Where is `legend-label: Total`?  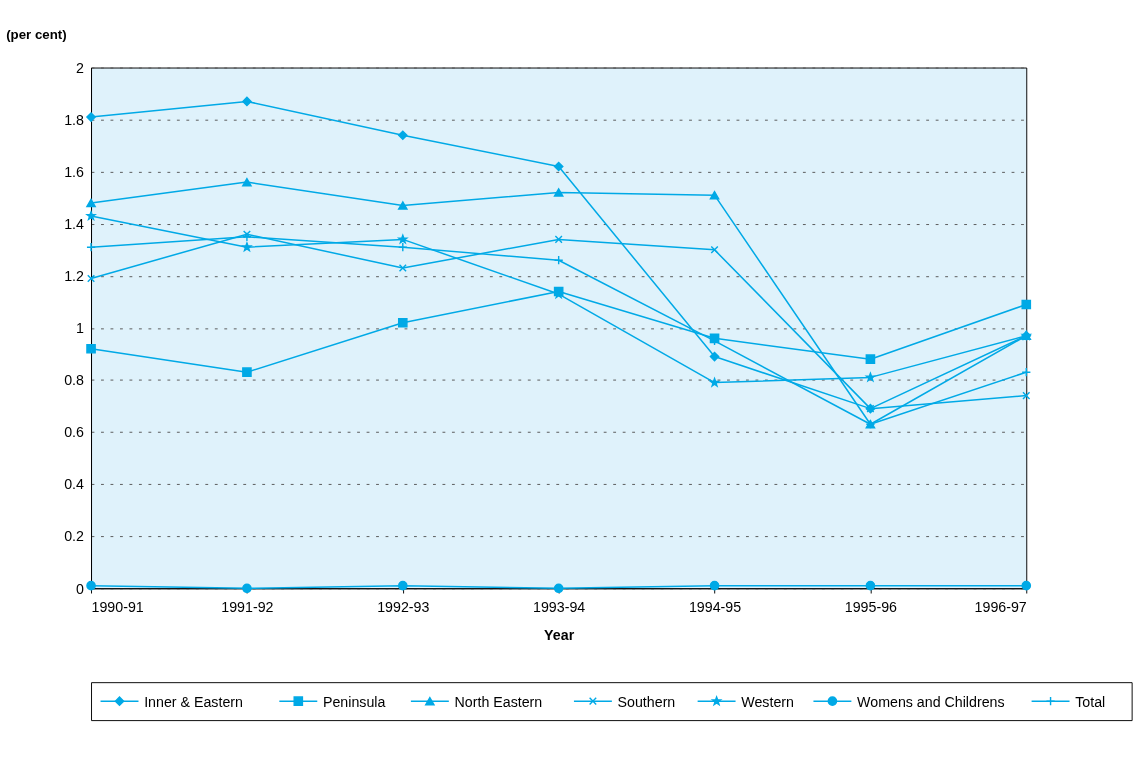 legend-label: Total is located at coordinates (1090, 701).